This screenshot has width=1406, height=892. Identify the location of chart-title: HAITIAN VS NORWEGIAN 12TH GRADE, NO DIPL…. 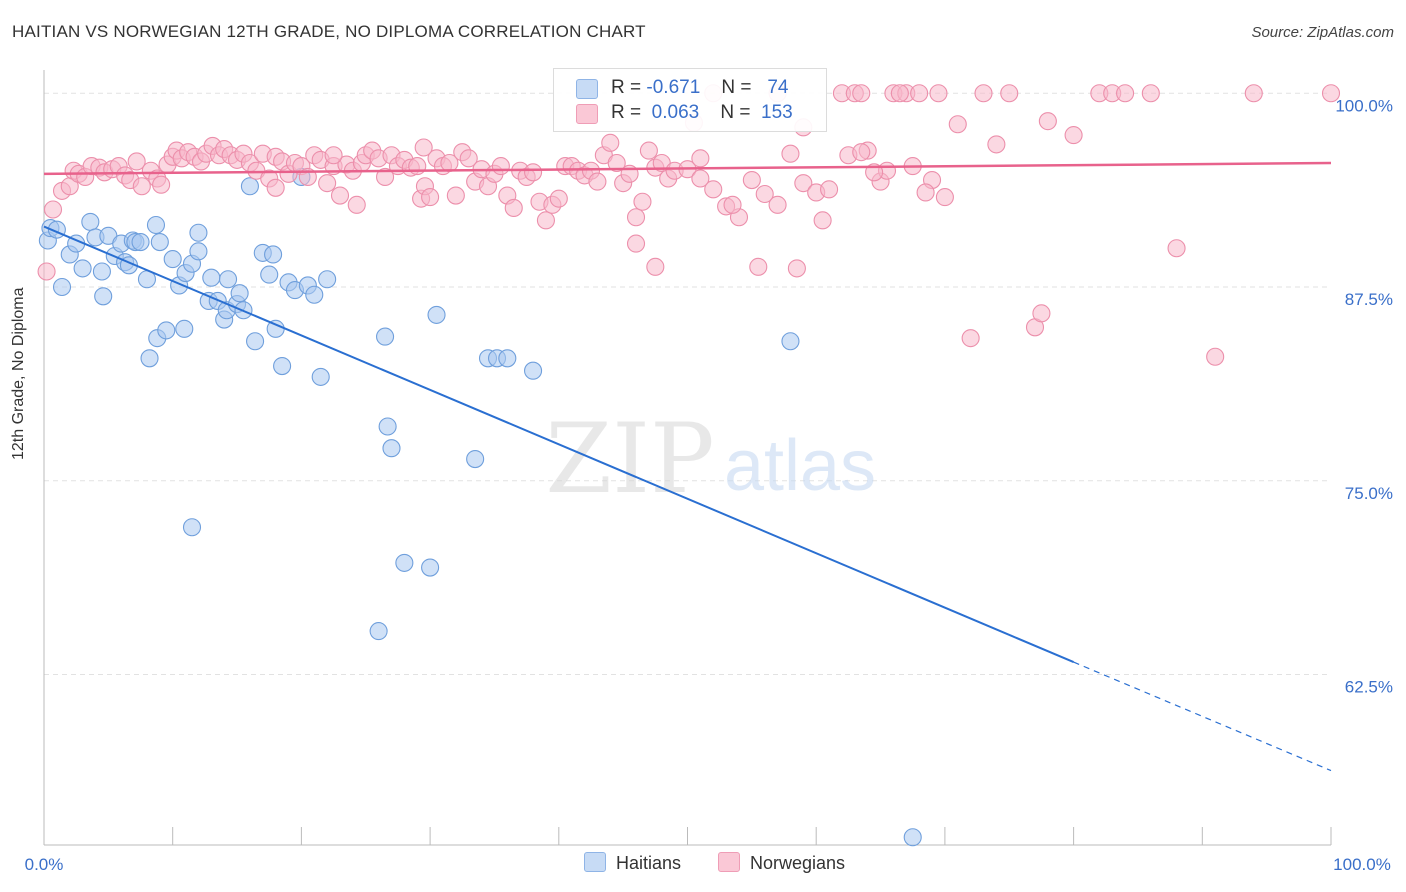
(329, 31).